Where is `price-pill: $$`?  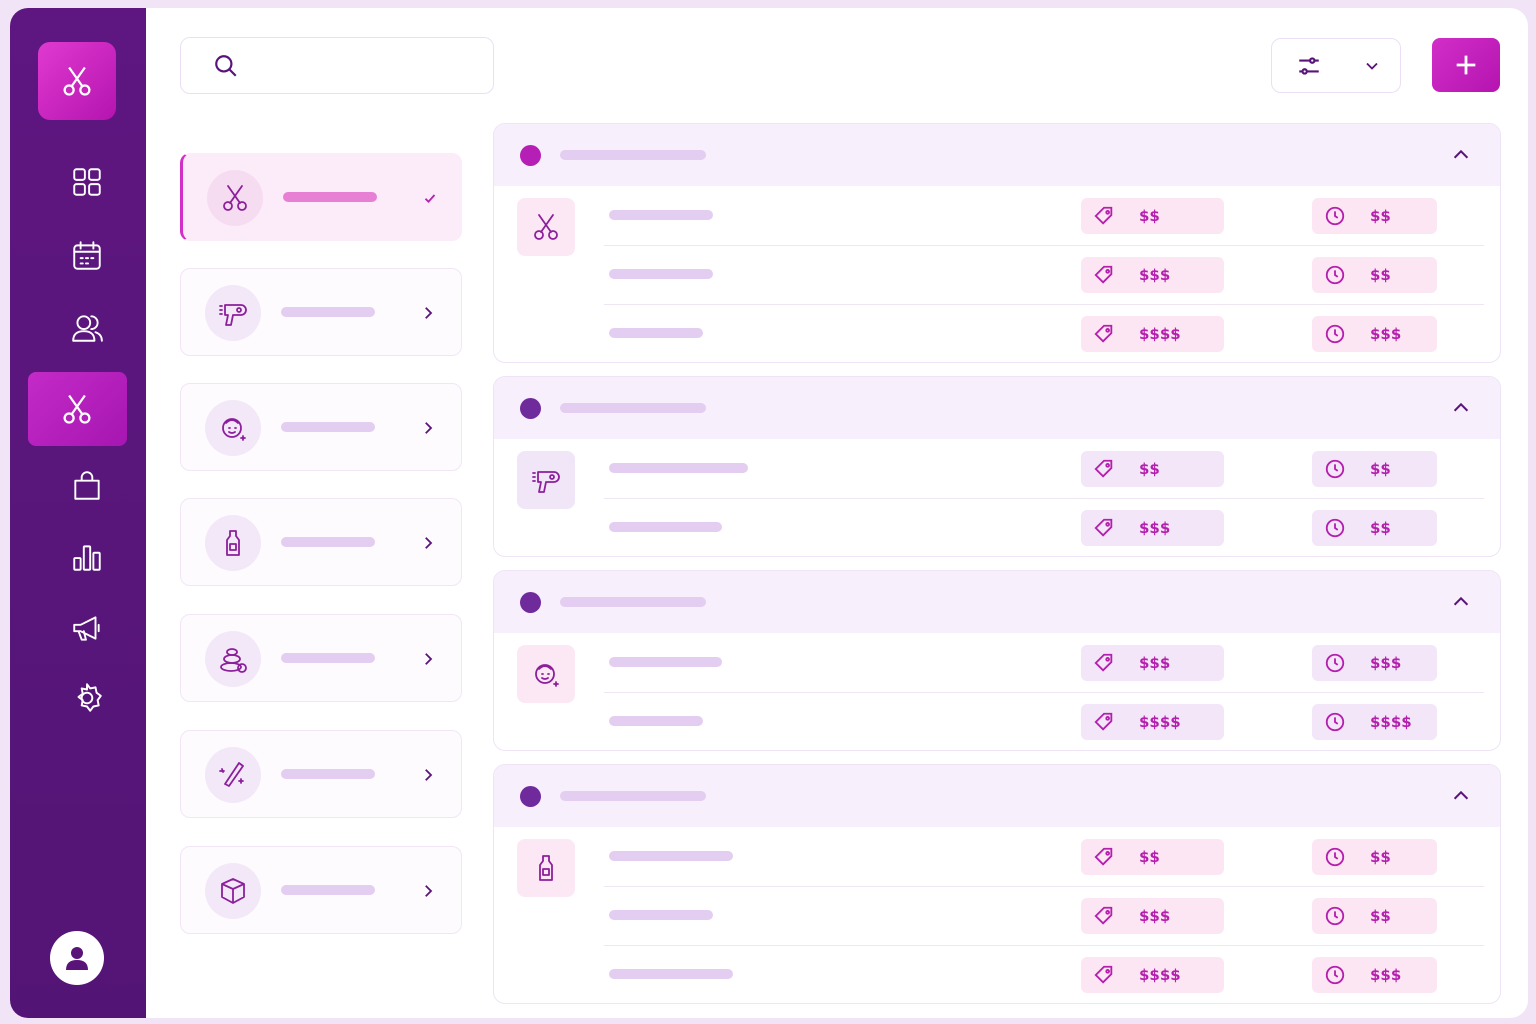
price-pill: $$ is located at coordinates (1152, 857).